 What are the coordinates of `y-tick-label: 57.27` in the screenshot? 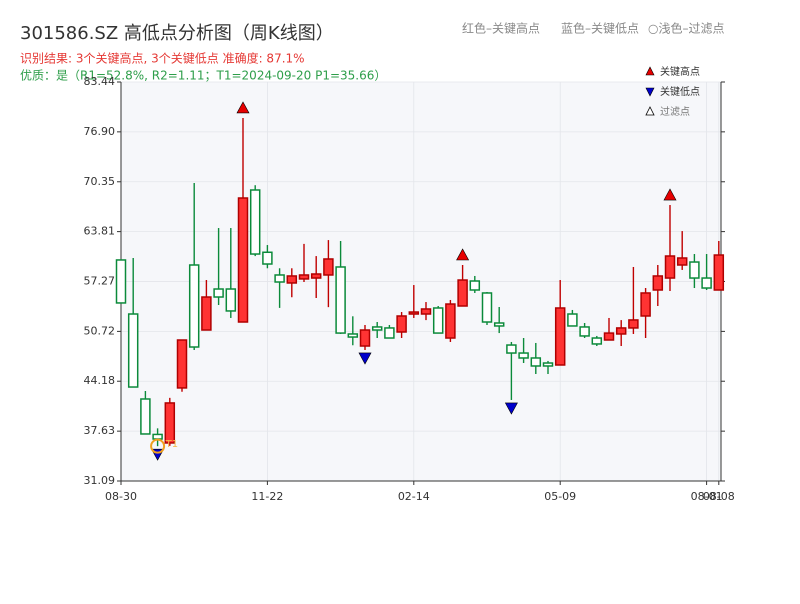 It's located at (100, 280).